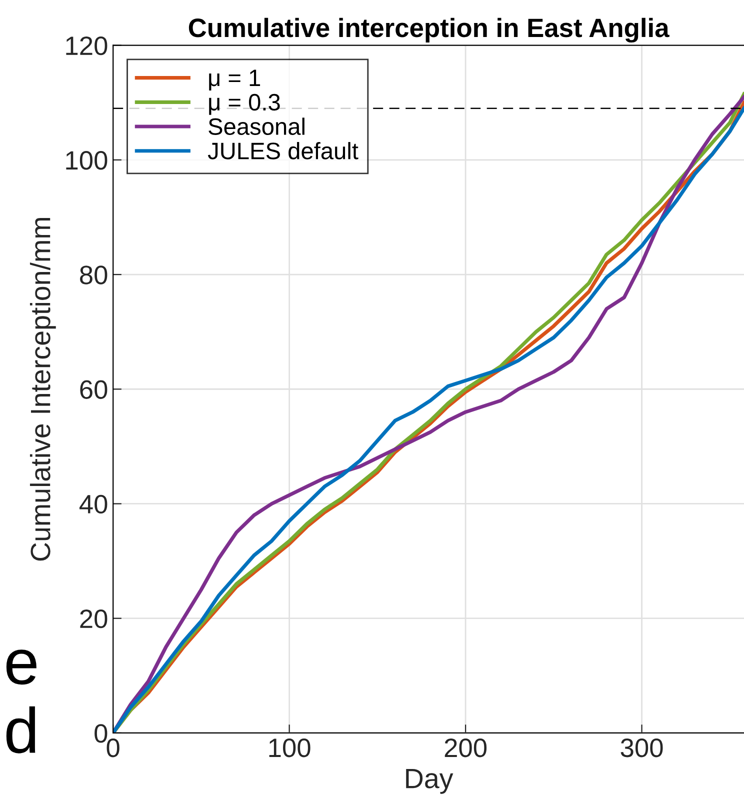 The image size is (744, 809). What do you see at coordinates (465, 748) in the screenshot?
I see `x-tick-label: 200` at bounding box center [465, 748].